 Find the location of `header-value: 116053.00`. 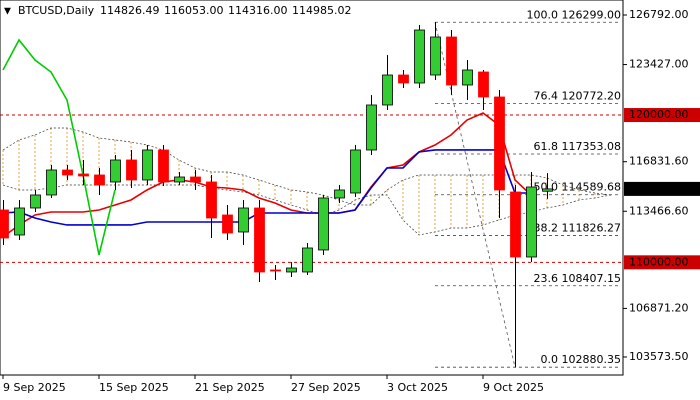

header-value: 116053.00 is located at coordinates (194, 10).